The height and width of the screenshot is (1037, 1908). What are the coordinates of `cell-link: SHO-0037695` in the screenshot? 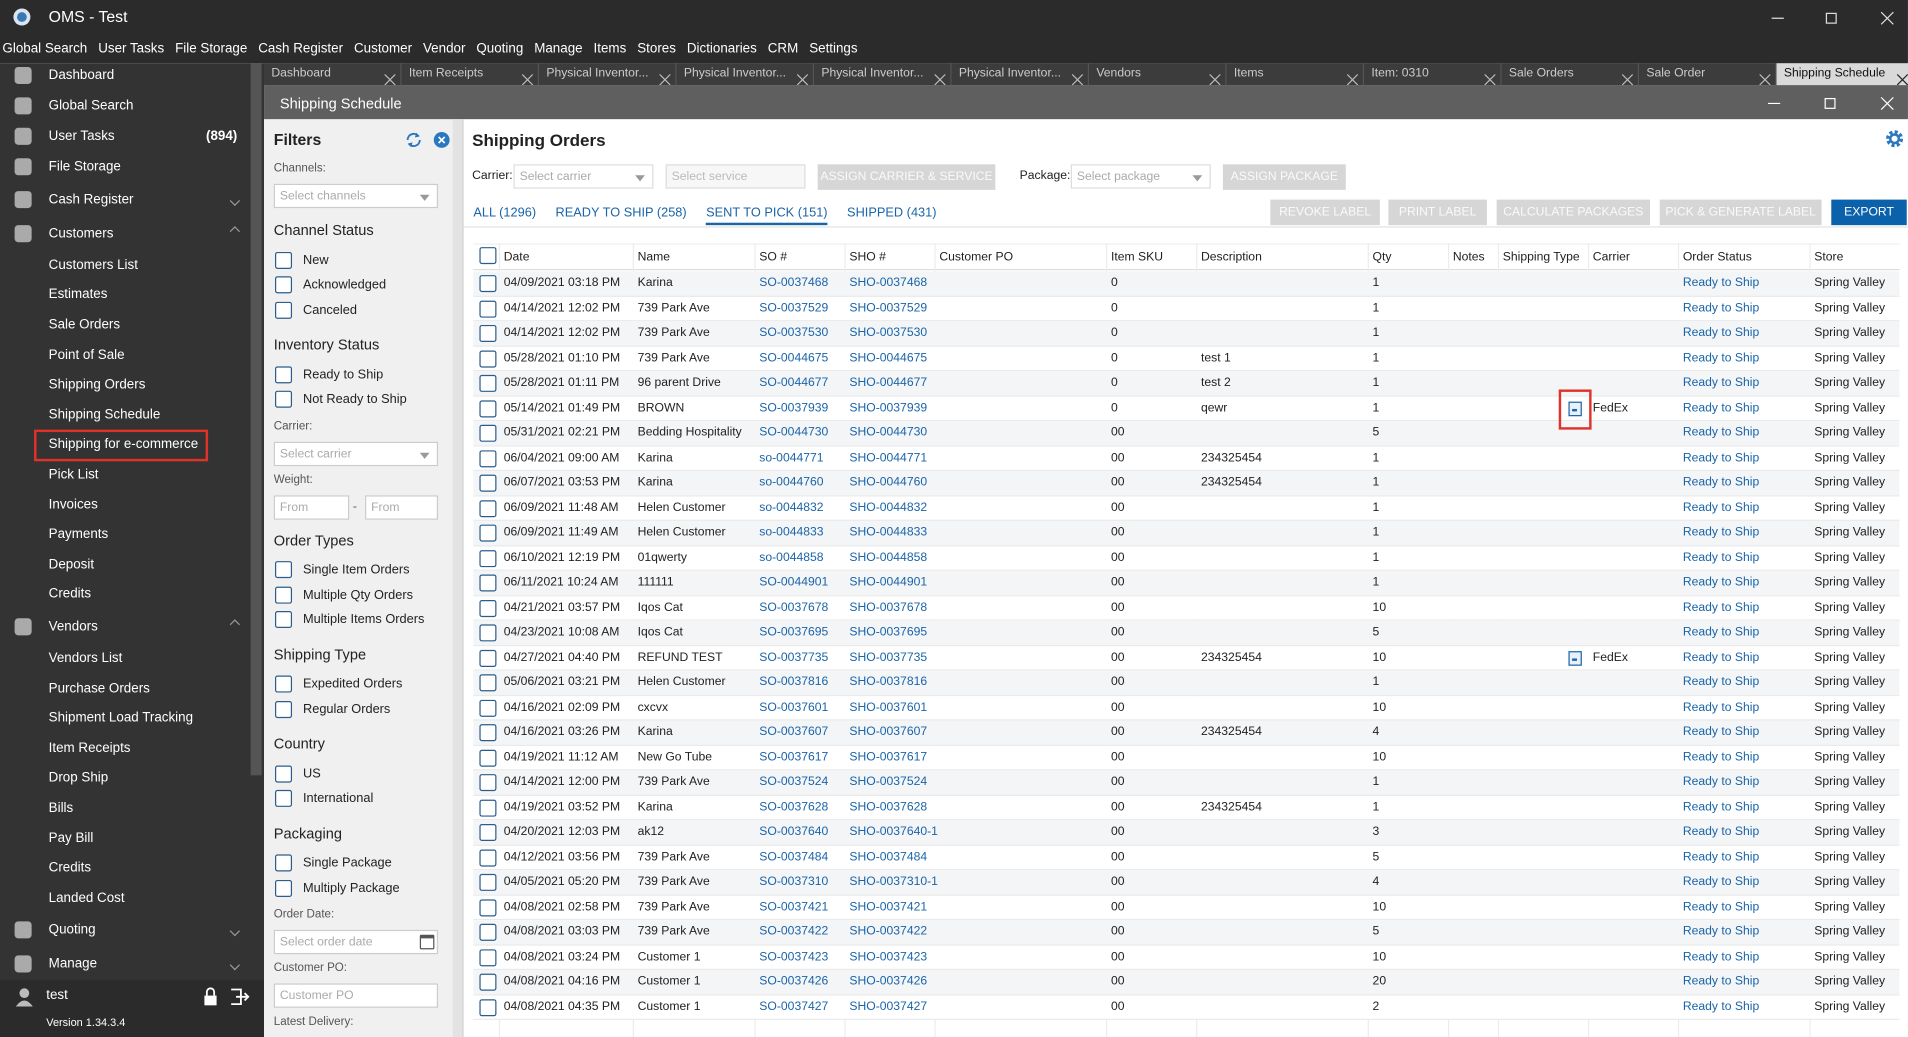 It's located at (888, 632).